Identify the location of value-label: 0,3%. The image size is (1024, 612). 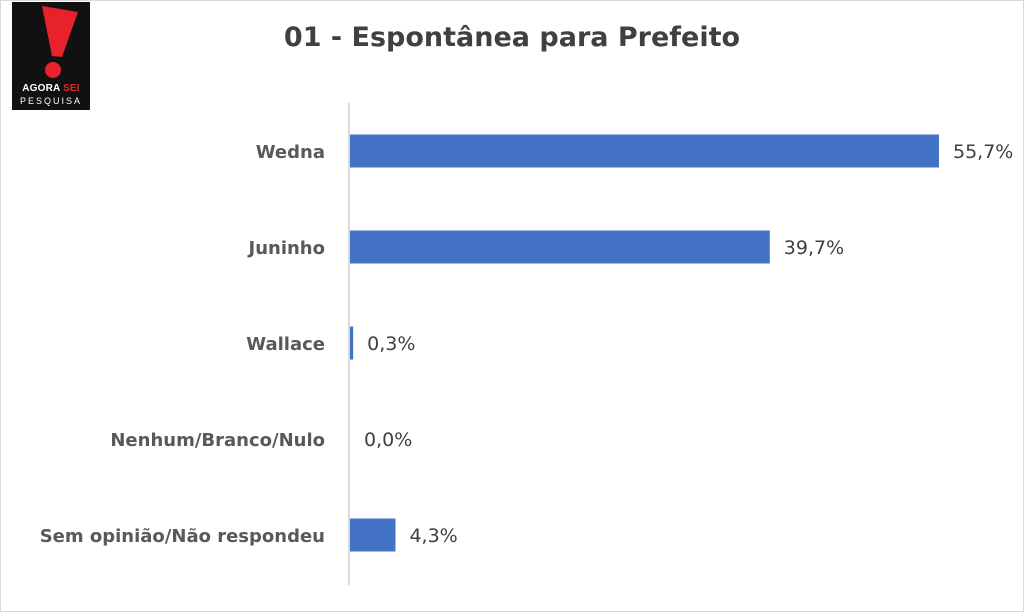
(391, 344).